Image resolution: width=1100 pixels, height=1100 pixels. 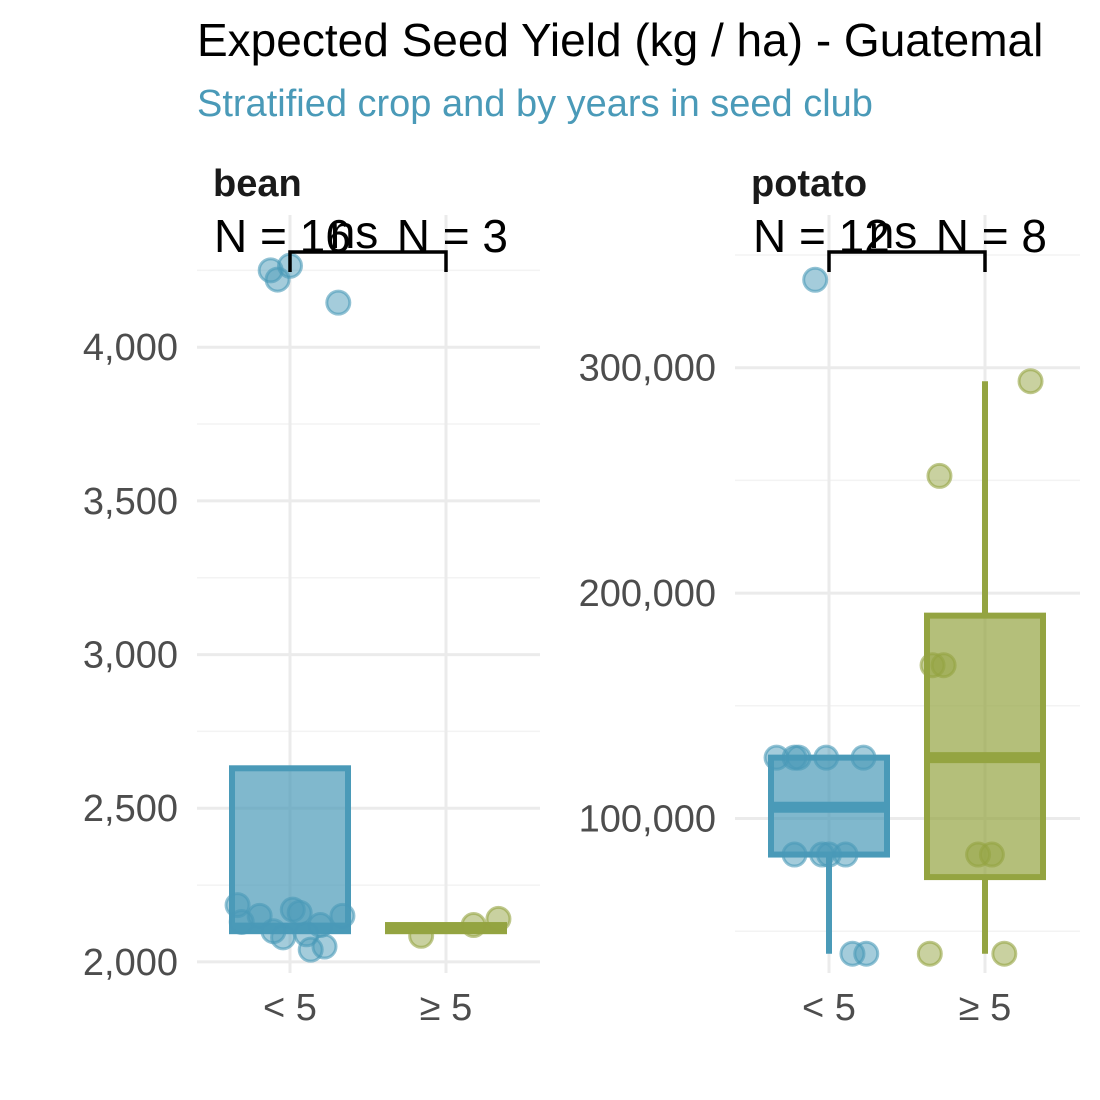 What do you see at coordinates (821, 236) in the screenshot?
I see `n-count-label: N = 12` at bounding box center [821, 236].